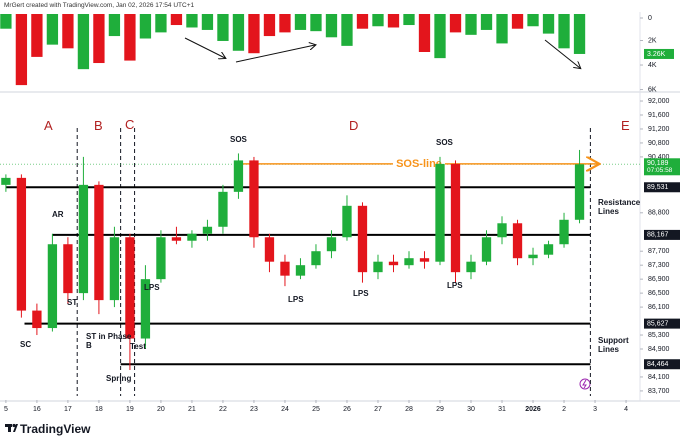 The width and height of the screenshot is (680, 441). I want to click on annotation: SOS, so click(444, 142).